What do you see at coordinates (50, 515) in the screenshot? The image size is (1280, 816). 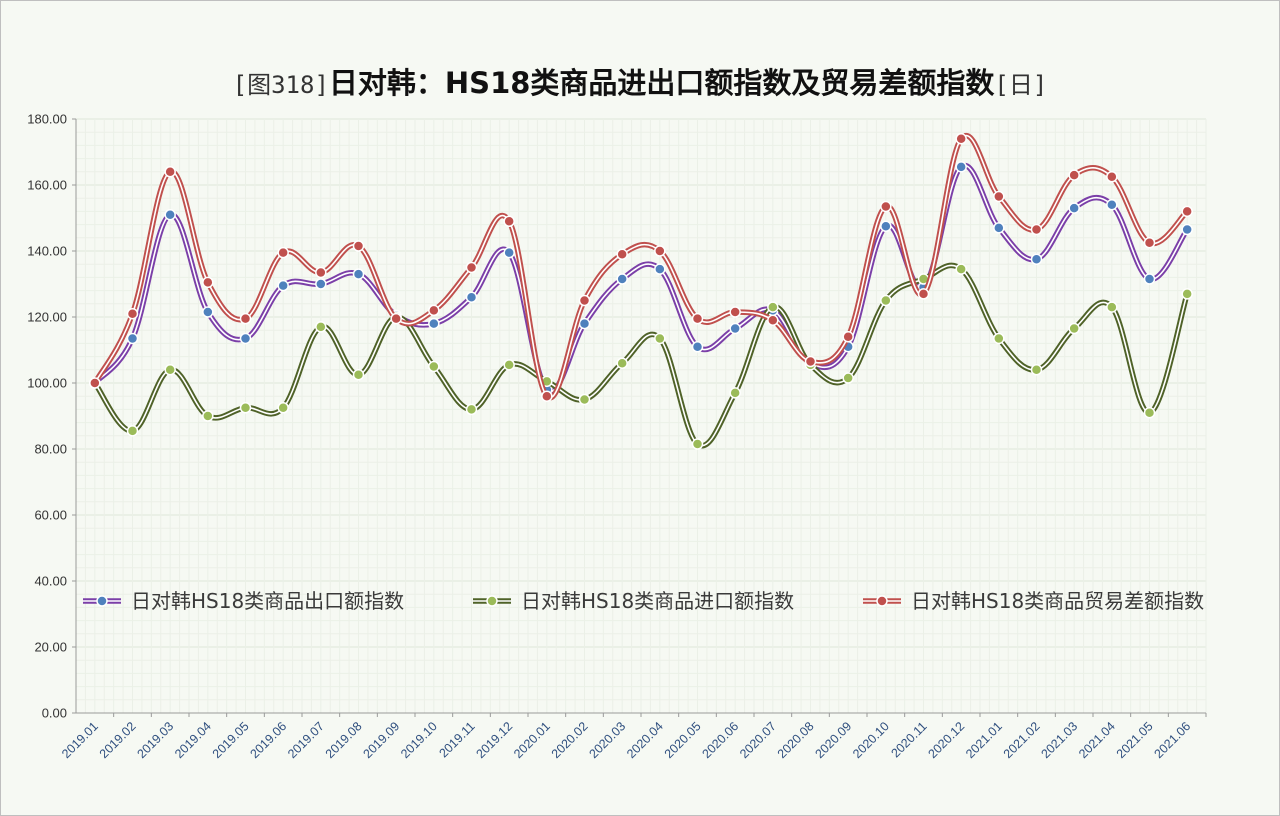 I see `y-tick-label: 60.00` at bounding box center [50, 515].